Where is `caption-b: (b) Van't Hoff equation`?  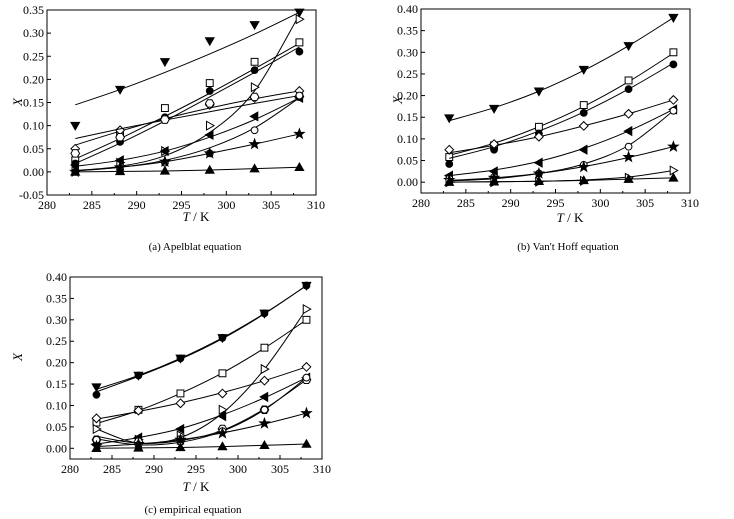 caption-b: (b) Van't Hoff equation is located at coordinates (568, 247).